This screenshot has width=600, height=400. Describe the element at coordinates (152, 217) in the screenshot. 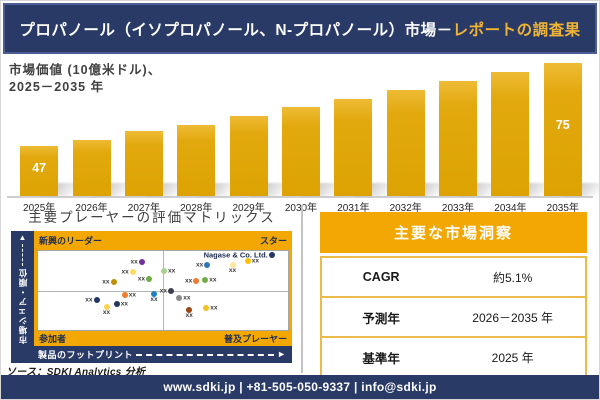

I see `matrix-title: 主要プレーヤーの評価マトリックス` at that location.